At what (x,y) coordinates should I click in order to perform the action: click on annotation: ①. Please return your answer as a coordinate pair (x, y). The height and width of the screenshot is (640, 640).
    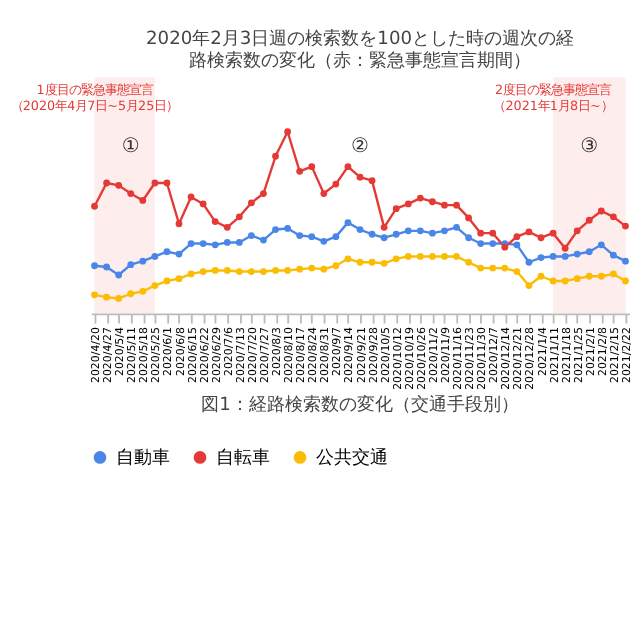
    Looking at the image, I should click on (130, 146).